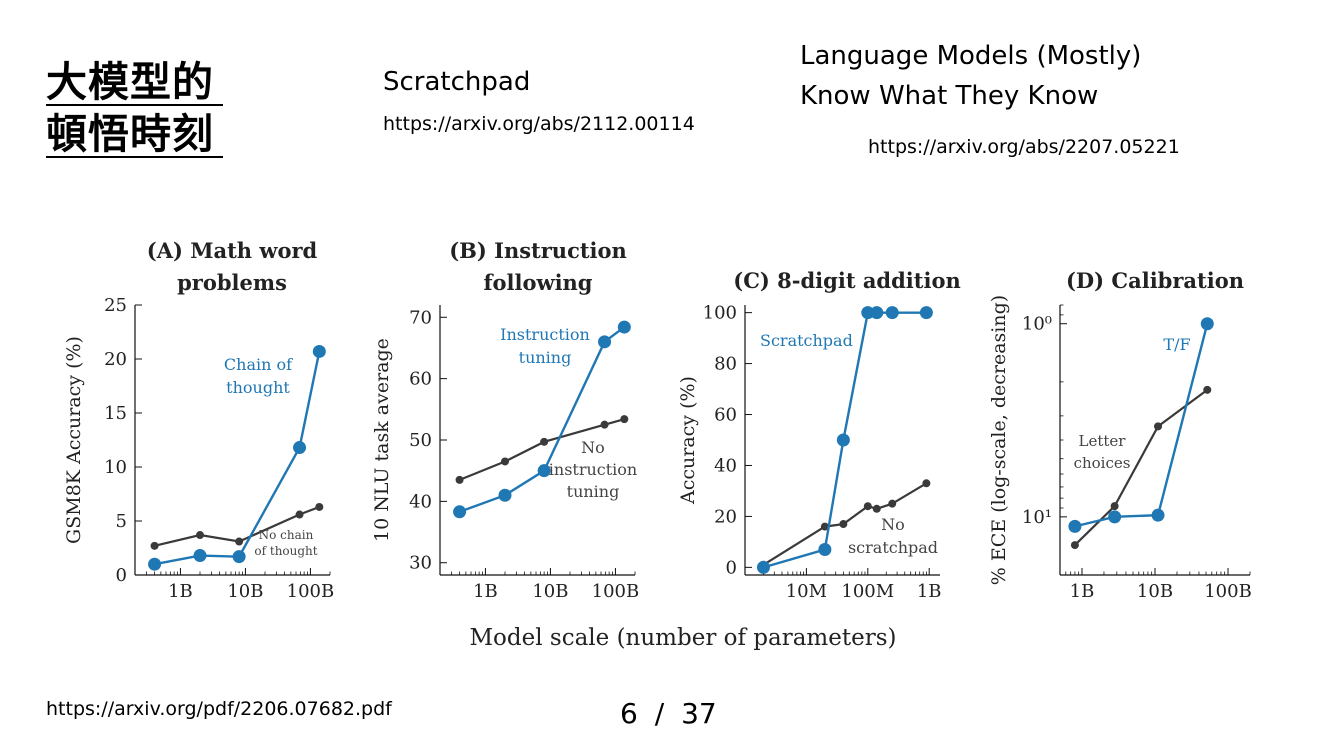  What do you see at coordinates (232, 282) in the screenshot?
I see `chart-title-line2: problems` at bounding box center [232, 282].